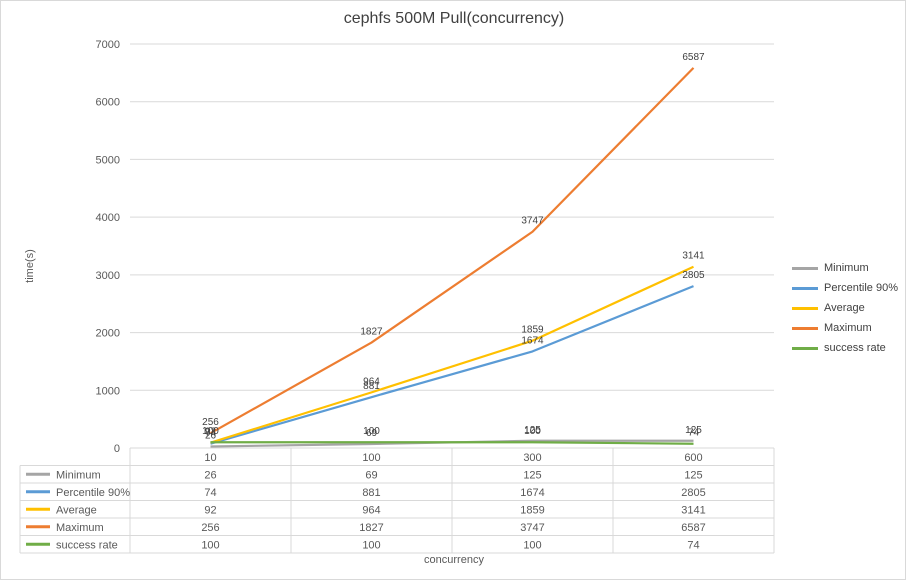  What do you see at coordinates (693, 256) in the screenshot?
I see `data-label: 3141` at bounding box center [693, 256].